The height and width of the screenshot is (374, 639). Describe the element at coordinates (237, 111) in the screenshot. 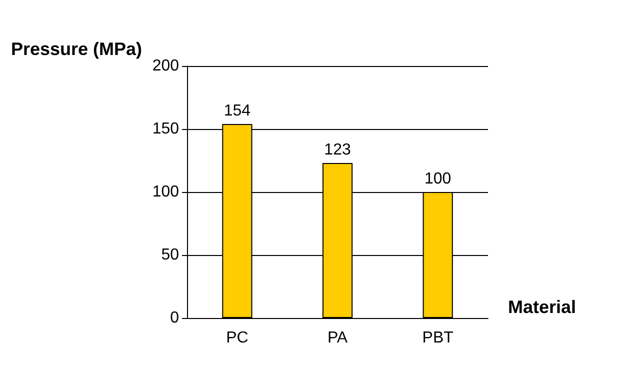

I see `data-label: 154` at that location.